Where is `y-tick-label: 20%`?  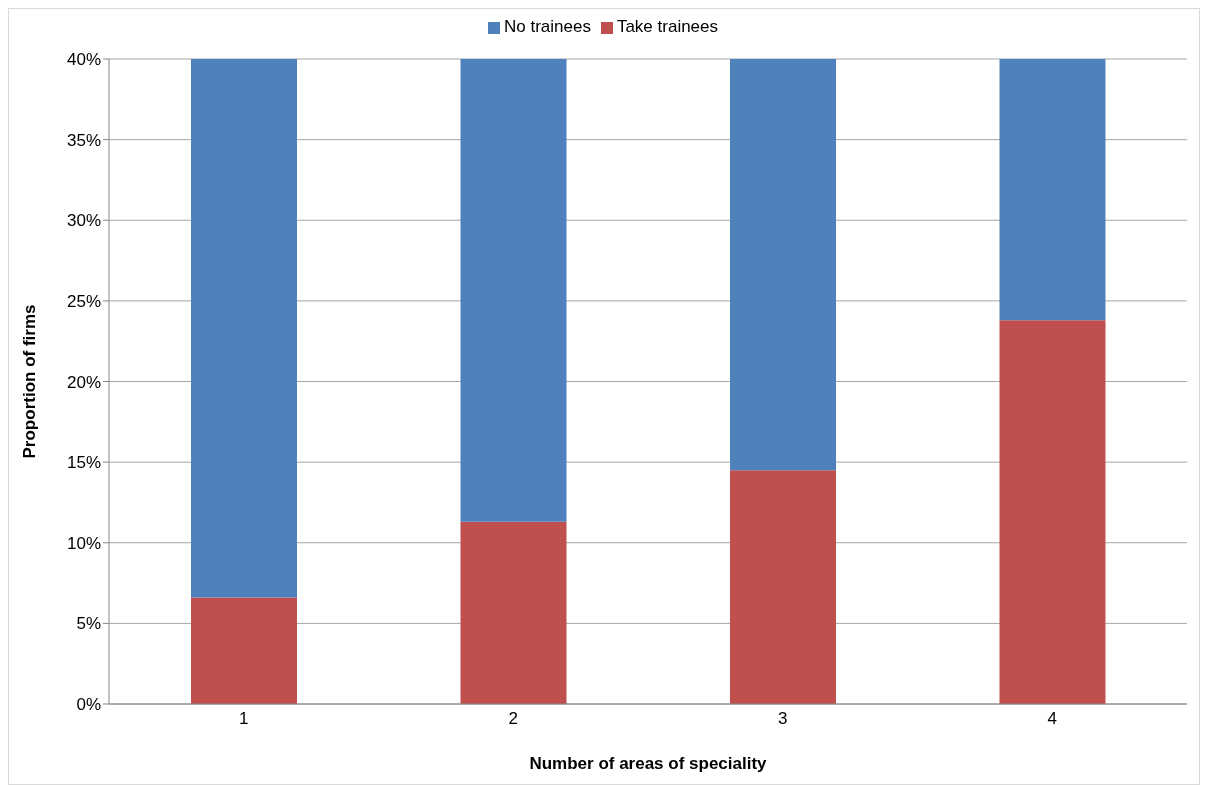 y-tick-label: 20% is located at coordinates (83, 382).